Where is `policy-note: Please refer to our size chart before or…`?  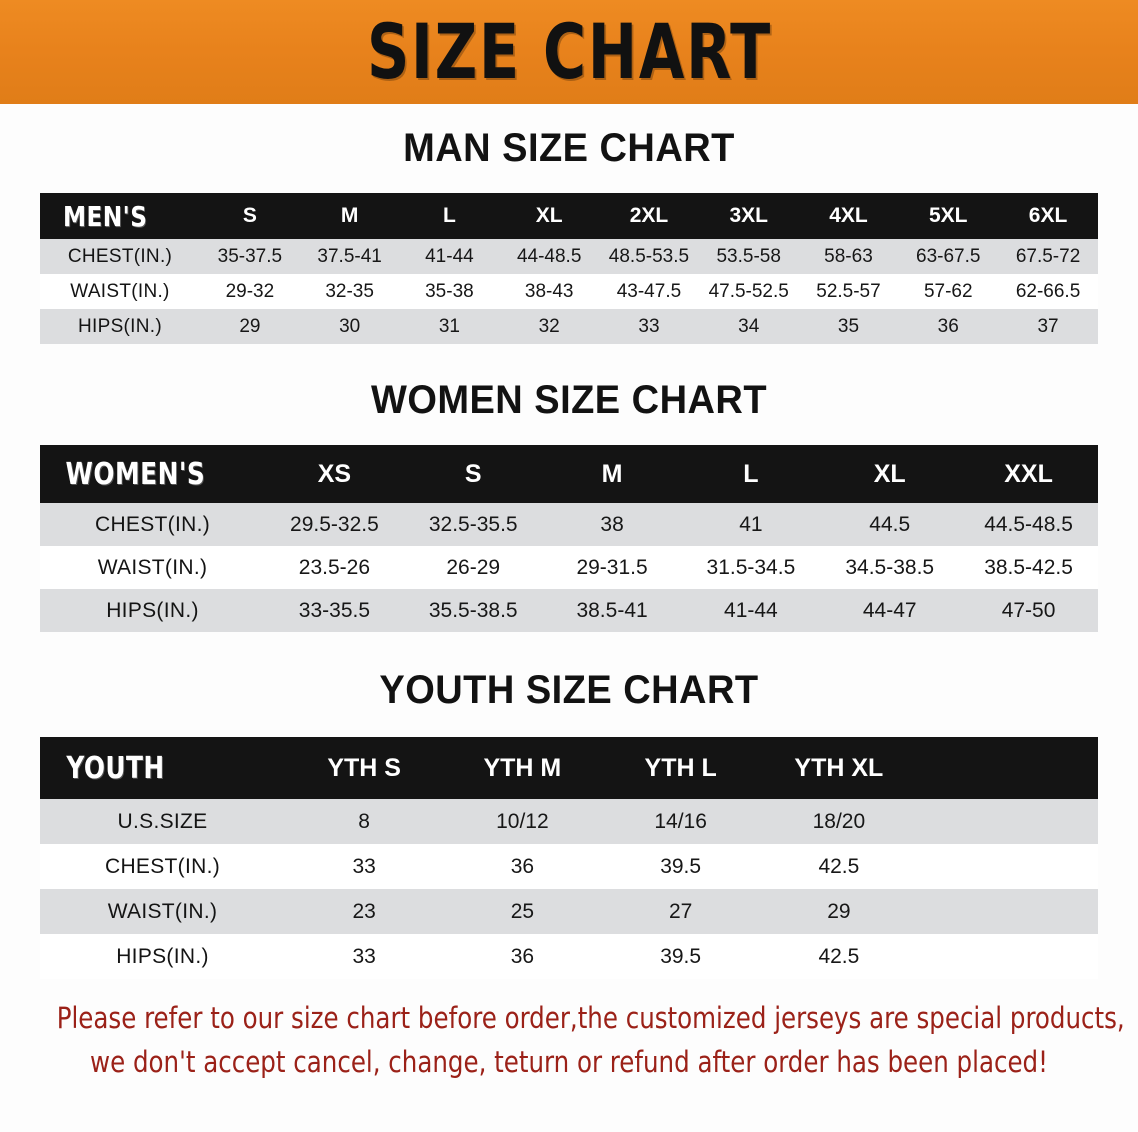
policy-note: Please refer to our size chart before or… is located at coordinates (590, 1040).